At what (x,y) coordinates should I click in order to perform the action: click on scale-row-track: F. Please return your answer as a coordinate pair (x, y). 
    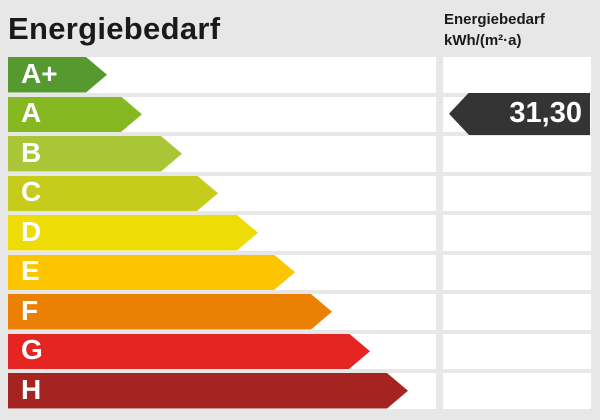
    Looking at the image, I should click on (222, 312).